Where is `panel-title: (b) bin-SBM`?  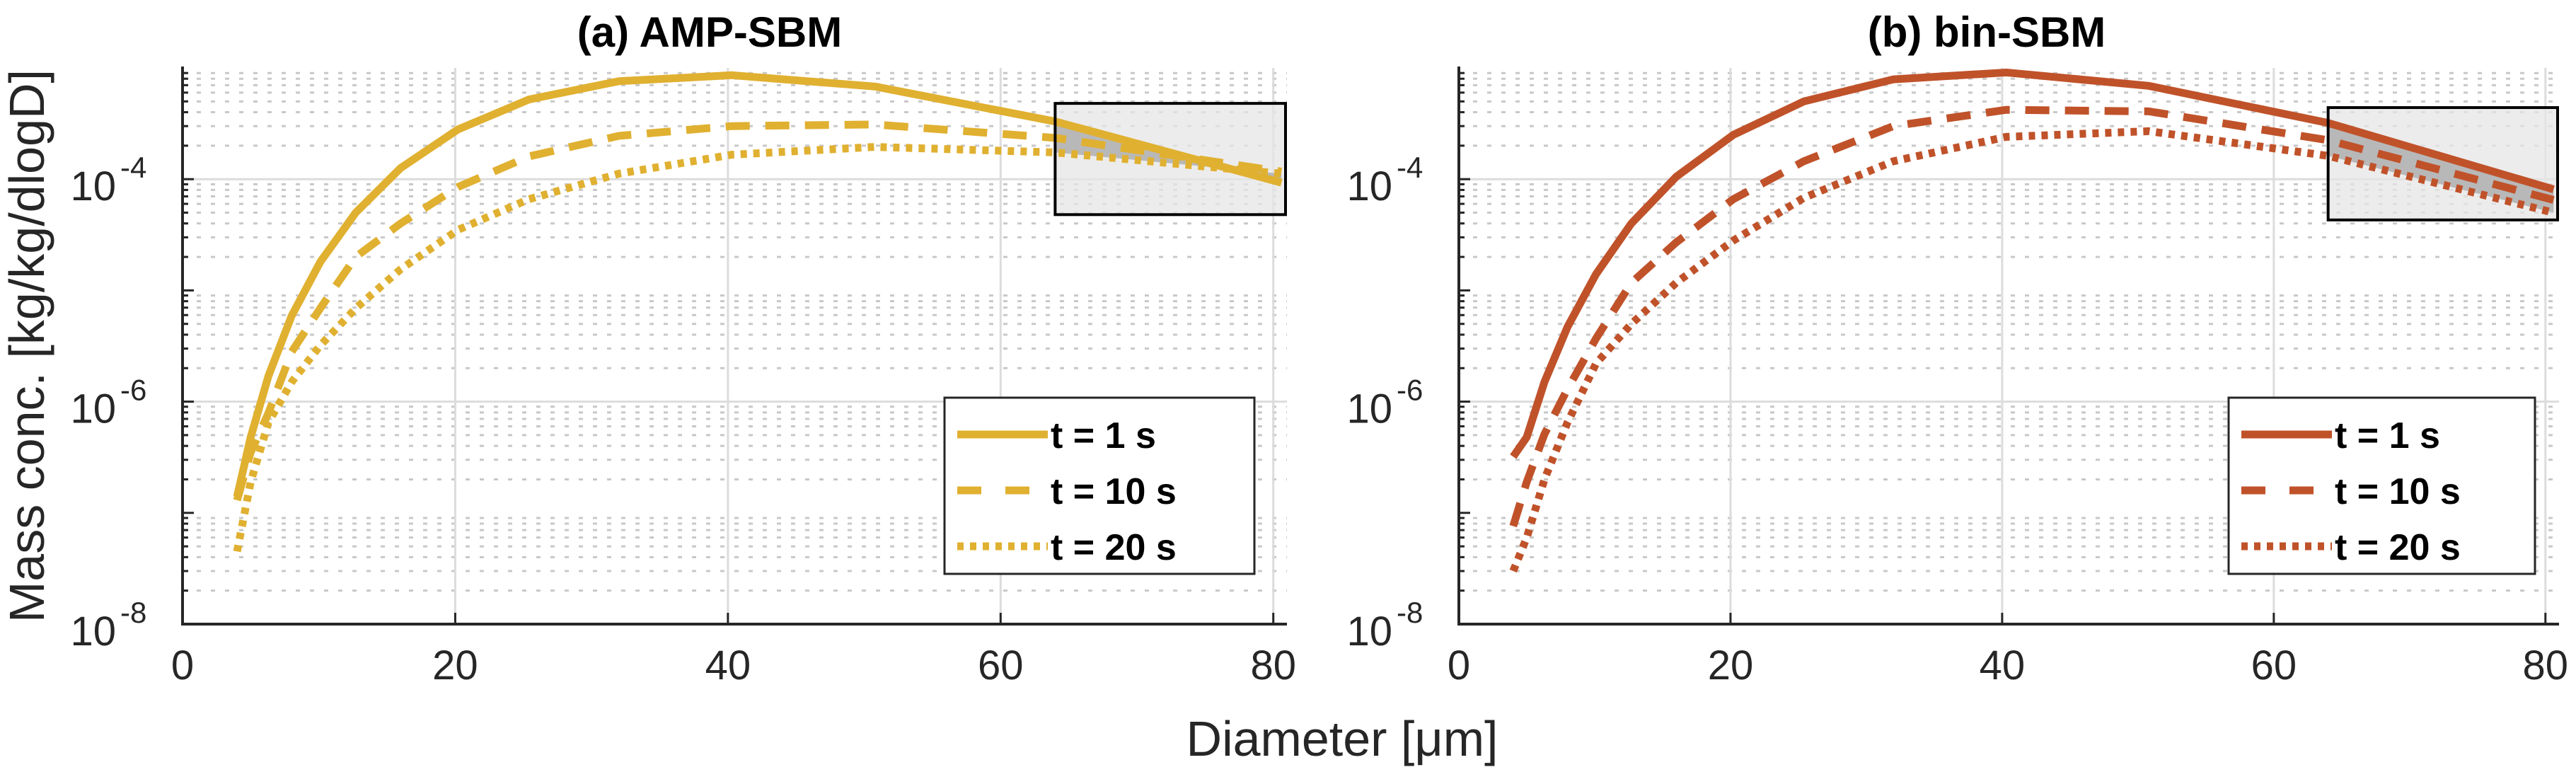 panel-title: (b) bin-SBM is located at coordinates (1987, 32).